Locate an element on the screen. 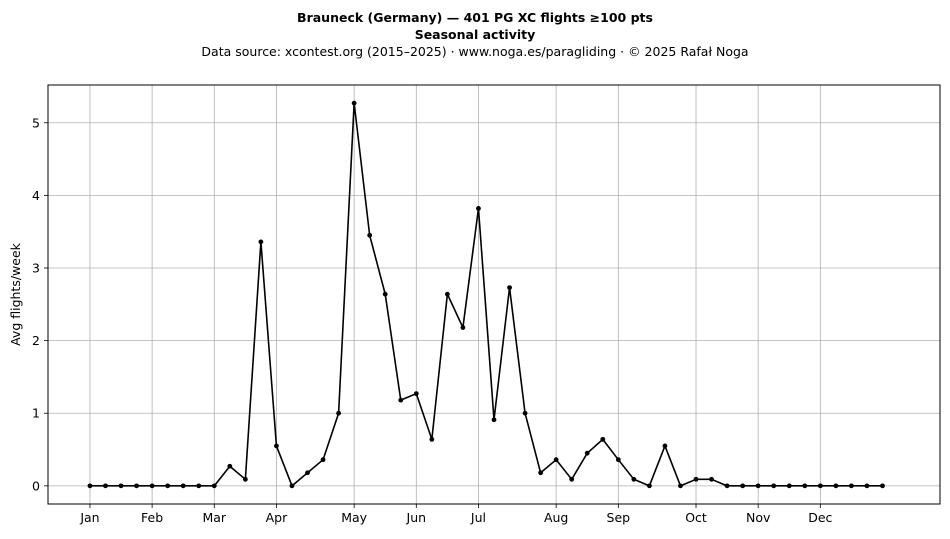  x-tick-label: Jun is located at coordinates (416, 517).